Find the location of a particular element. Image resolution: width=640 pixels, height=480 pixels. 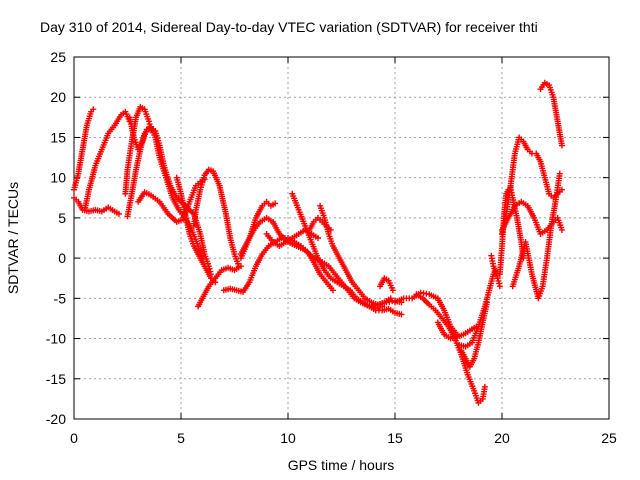

x-tick-label: 20 is located at coordinates (502, 438).